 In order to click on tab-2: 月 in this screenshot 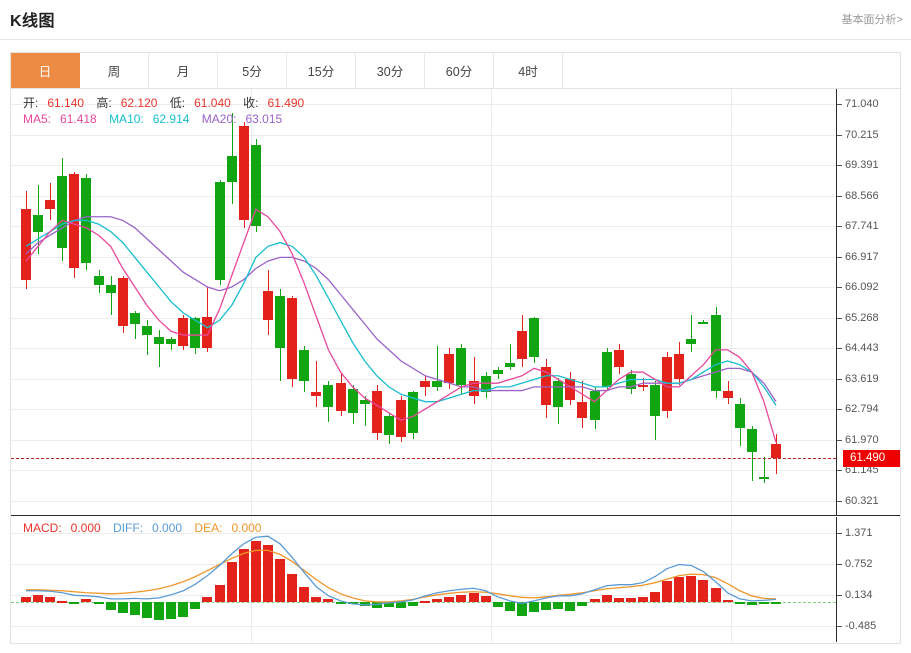, I will do `click(183, 70)`.